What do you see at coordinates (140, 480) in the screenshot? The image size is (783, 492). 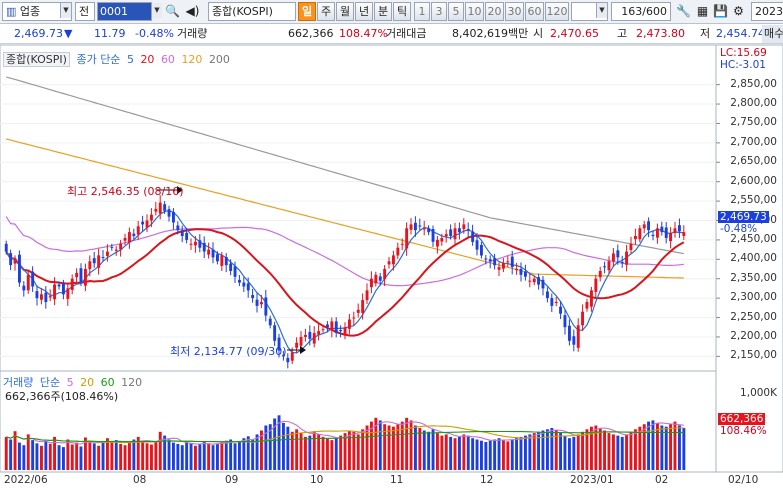 I see `x-label: 08` at bounding box center [140, 480].